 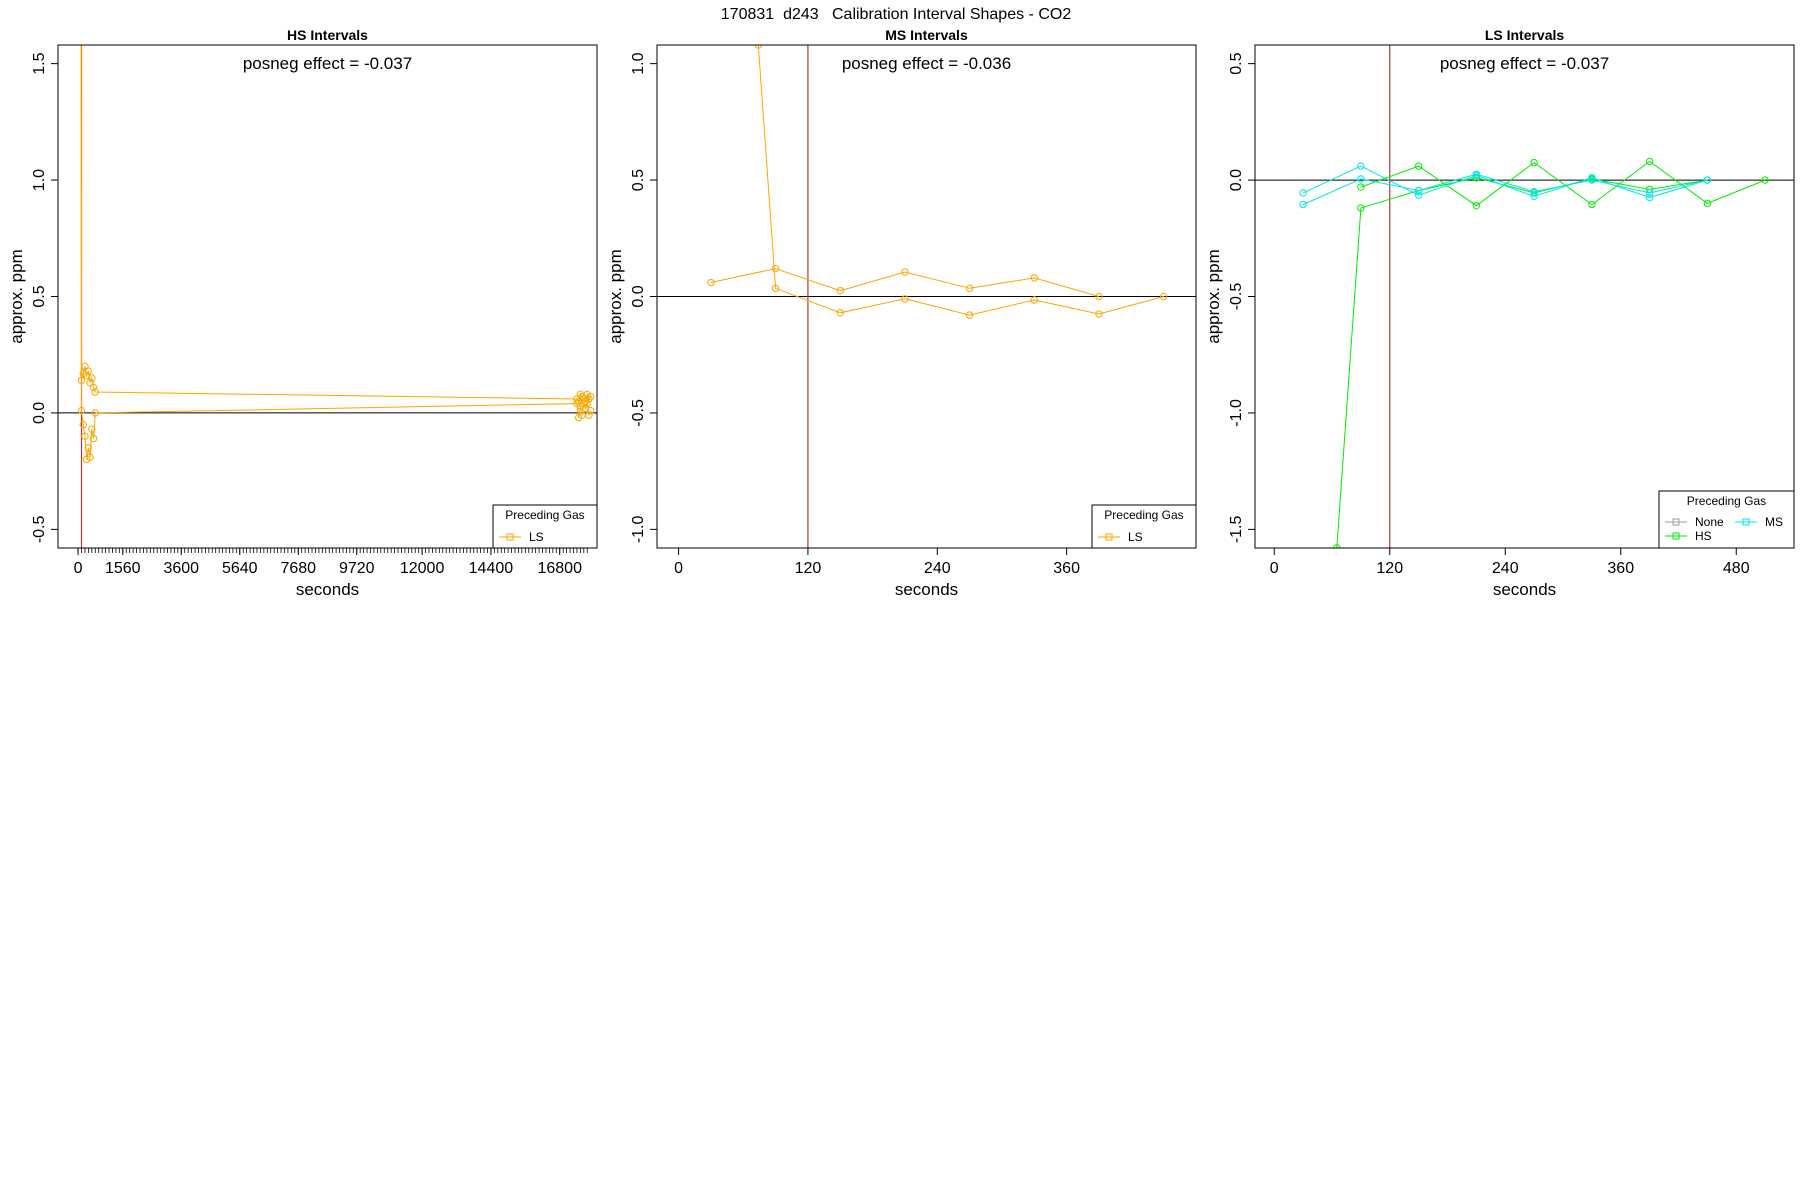 I want to click on x-tick-label: 120, so click(x=808, y=568).